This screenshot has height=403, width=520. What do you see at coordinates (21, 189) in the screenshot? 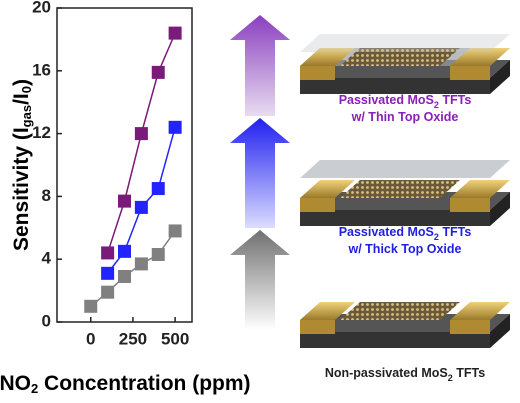
I see `y-axis-title-part: Sensitivity (I` at bounding box center [21, 189].